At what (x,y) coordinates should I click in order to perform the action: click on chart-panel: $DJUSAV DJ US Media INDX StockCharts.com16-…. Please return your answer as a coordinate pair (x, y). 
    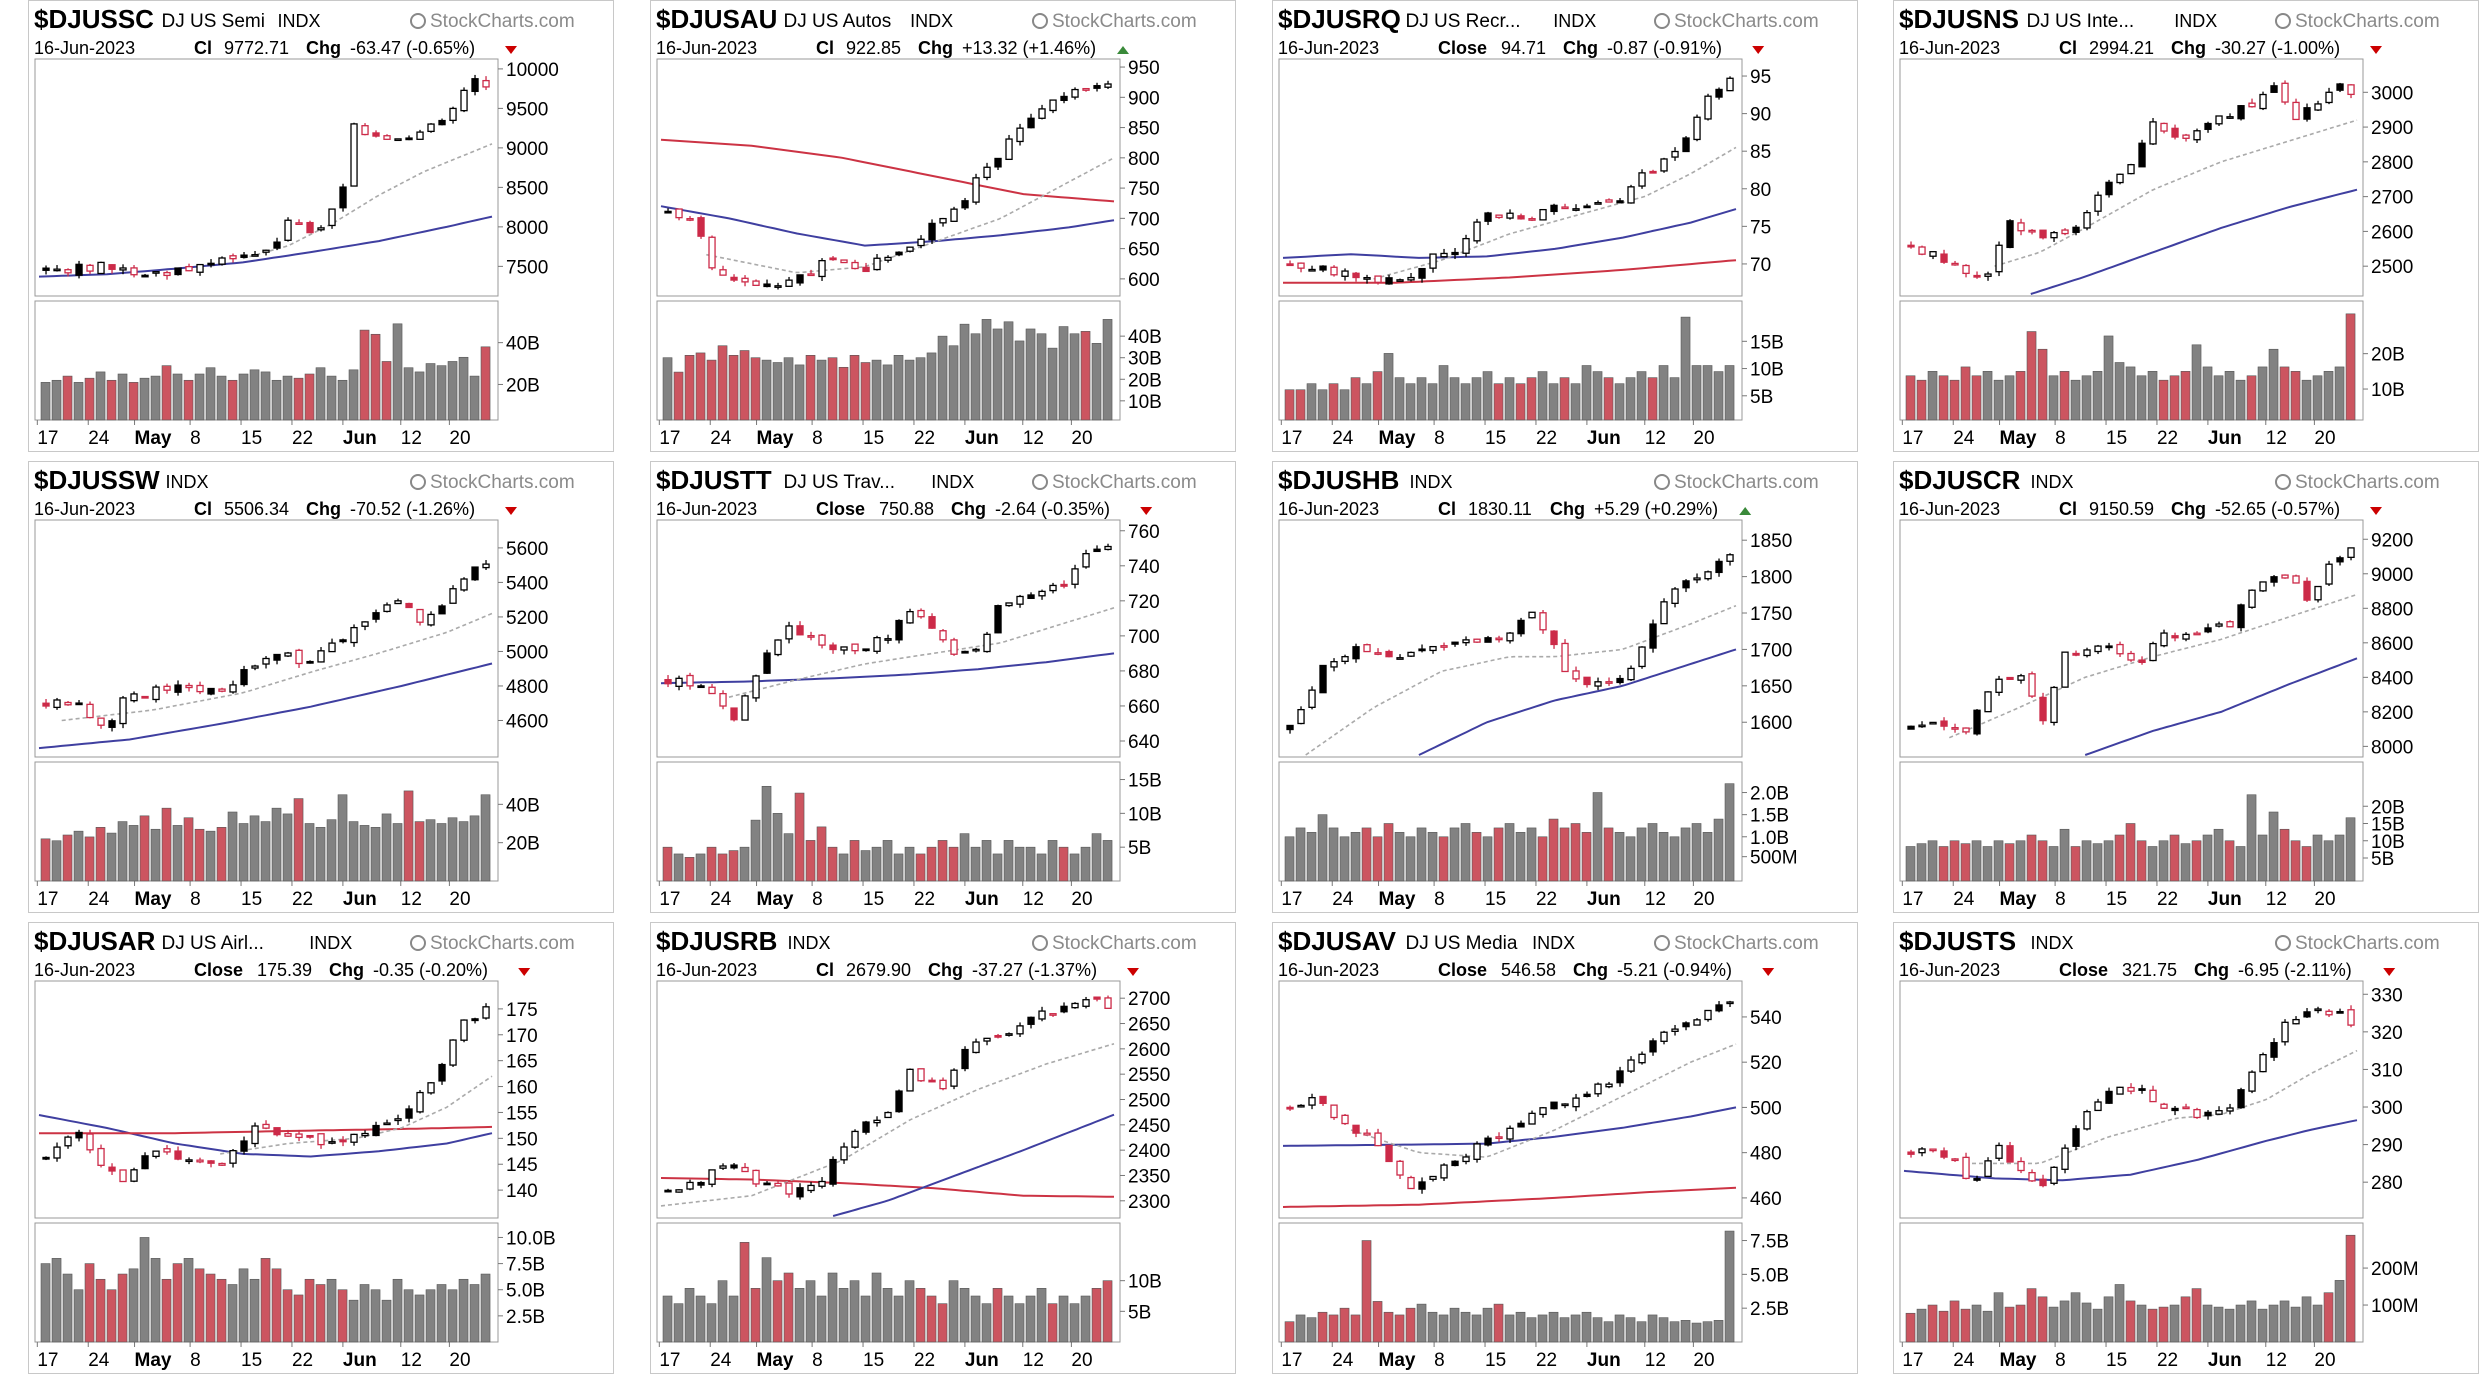
    Looking at the image, I should click on (1565, 1148).